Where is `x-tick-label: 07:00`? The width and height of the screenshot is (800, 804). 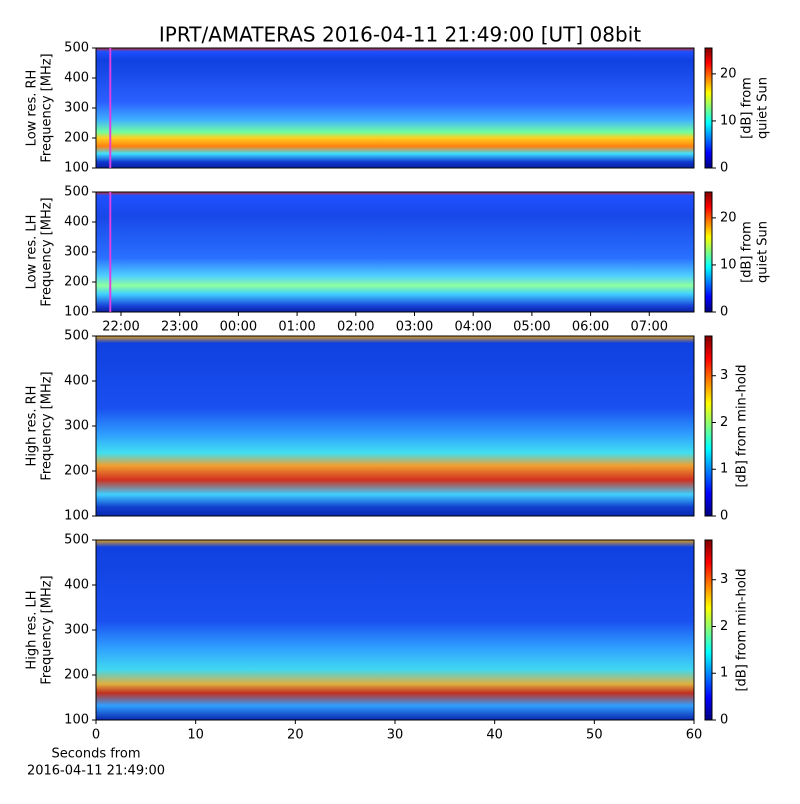
x-tick-label: 07:00 is located at coordinates (649, 327).